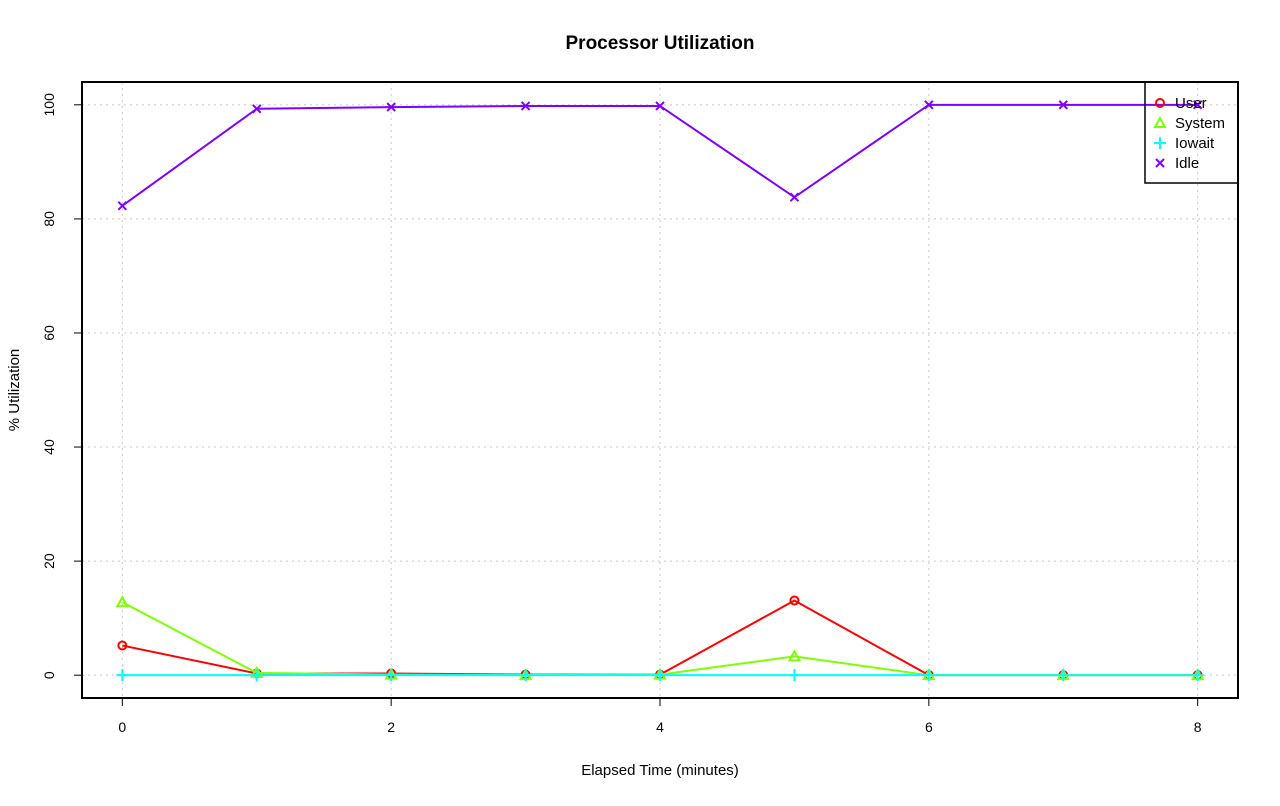 This screenshot has height=806, width=1280. What do you see at coordinates (660, 155) in the screenshot?
I see `series-idle` at bounding box center [660, 155].